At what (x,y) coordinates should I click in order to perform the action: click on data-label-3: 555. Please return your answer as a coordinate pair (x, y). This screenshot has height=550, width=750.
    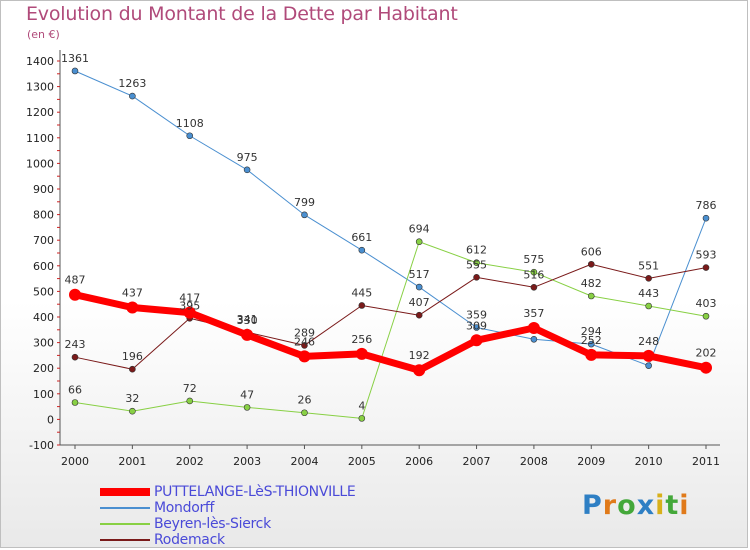
    Looking at the image, I should click on (476, 264).